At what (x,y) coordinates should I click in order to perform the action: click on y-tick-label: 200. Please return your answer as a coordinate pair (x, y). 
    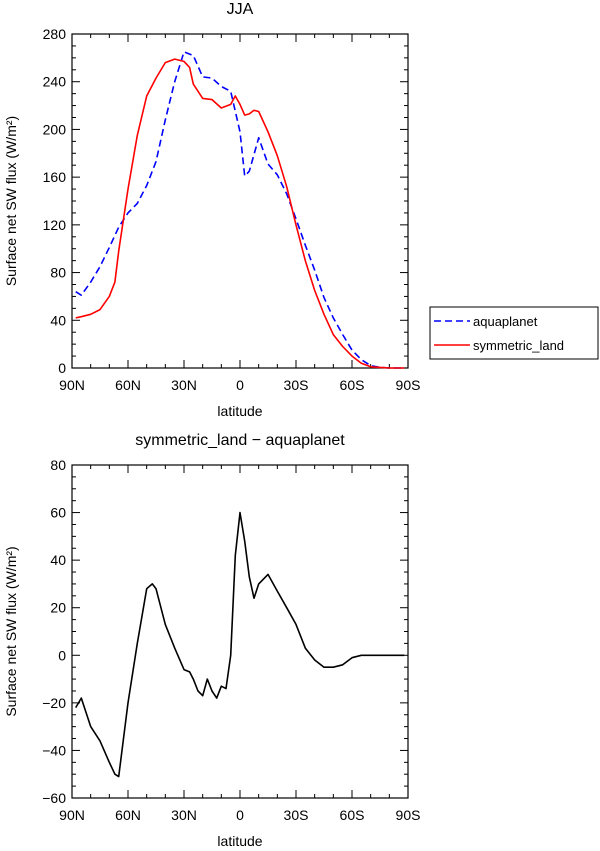
    Looking at the image, I should click on (55, 129).